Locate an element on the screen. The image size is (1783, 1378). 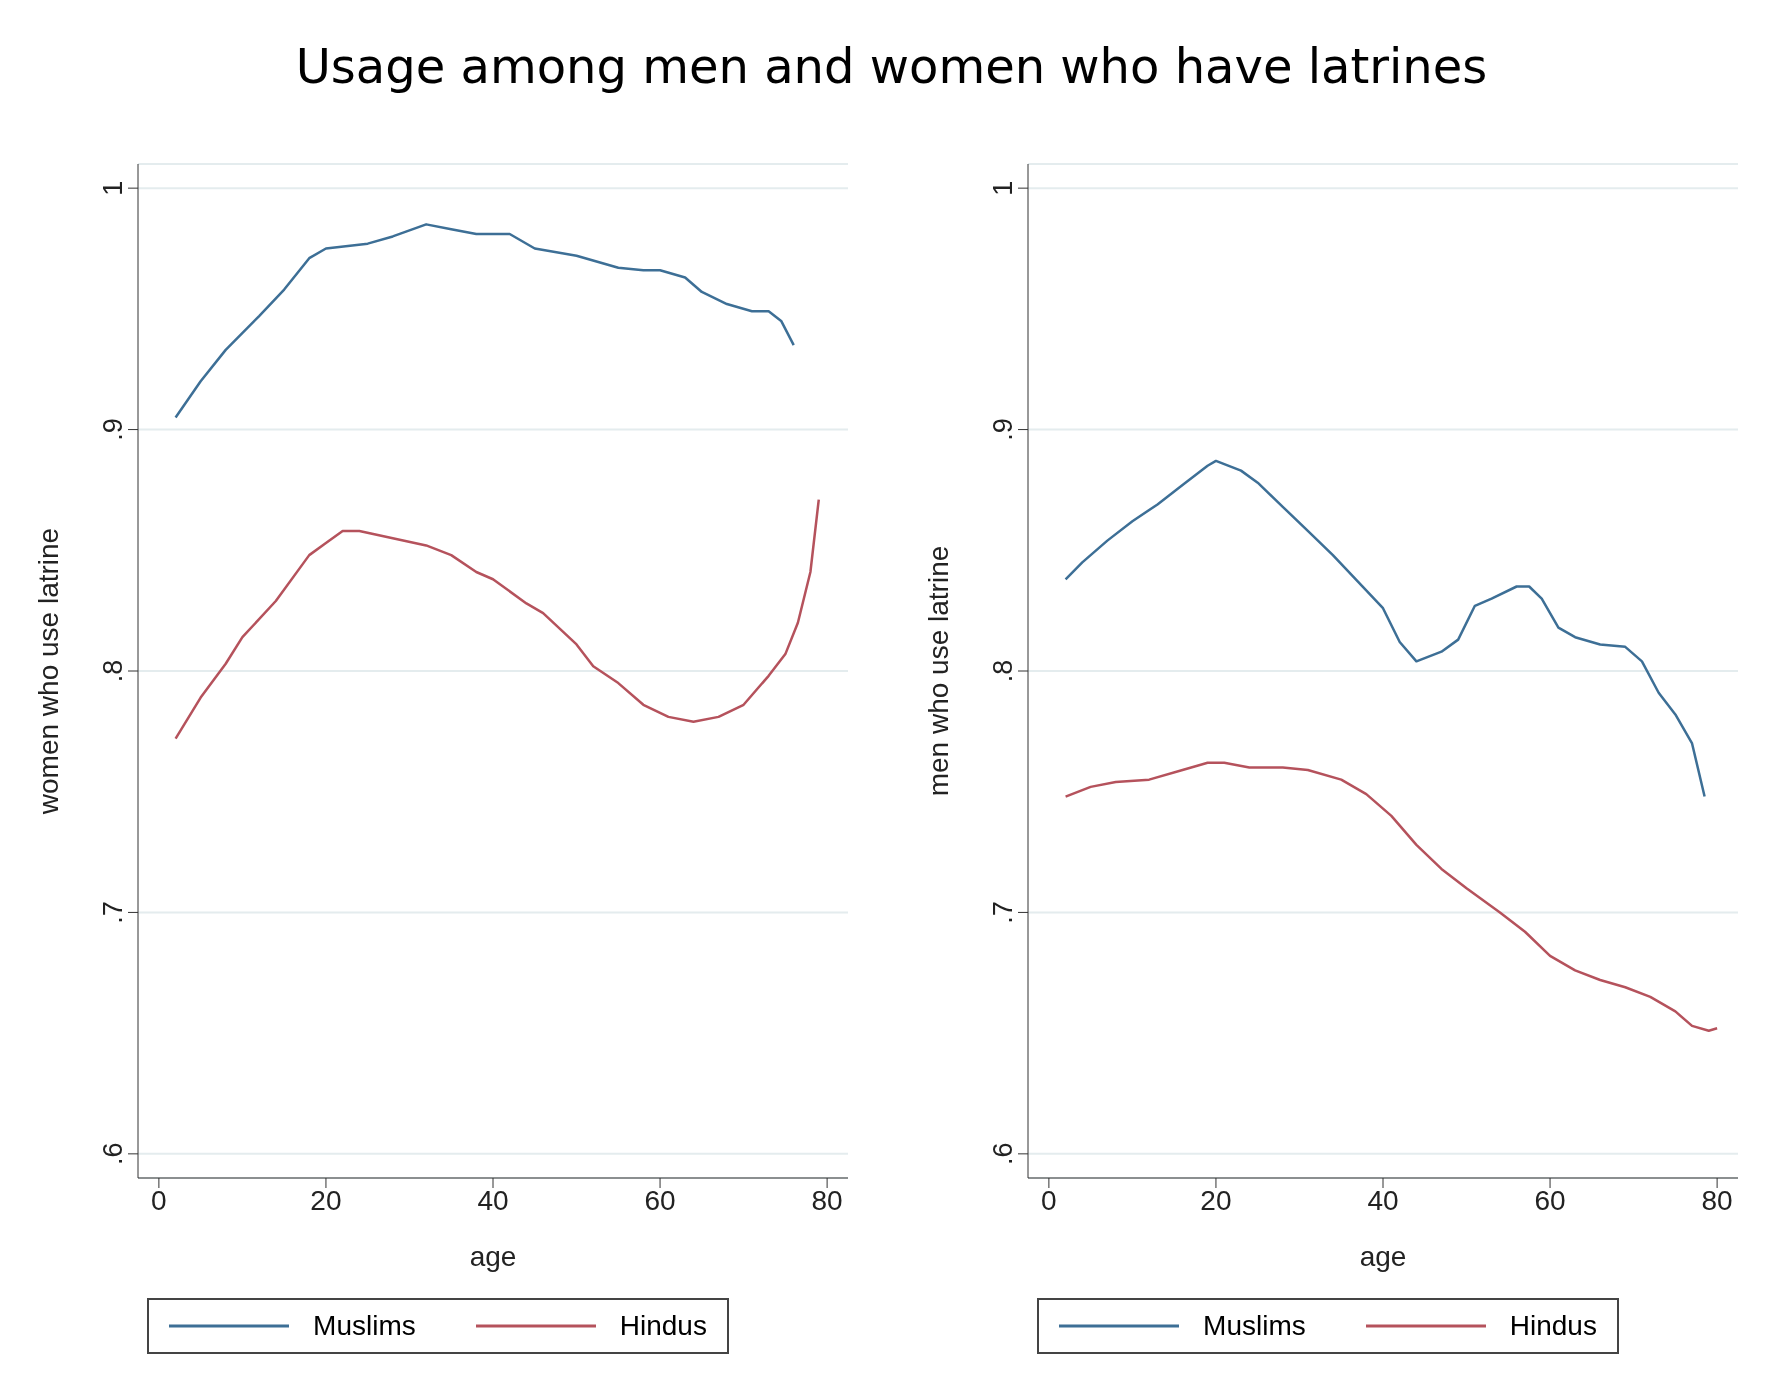
y-axis-title: women who use latrine is located at coordinates (48, 671).